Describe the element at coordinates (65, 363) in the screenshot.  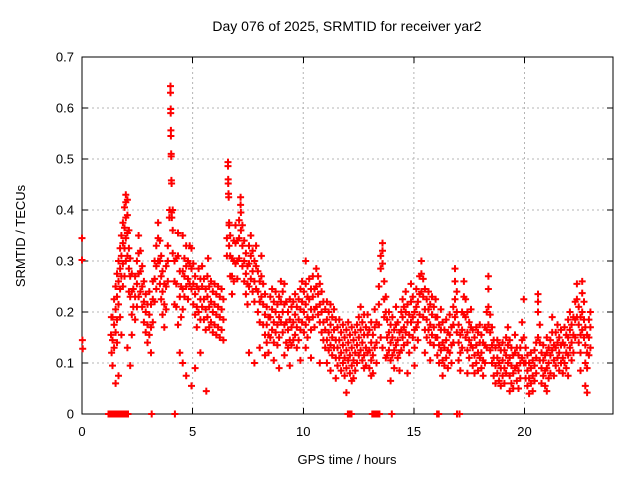
I see `y-tick-label: 0.1` at that location.